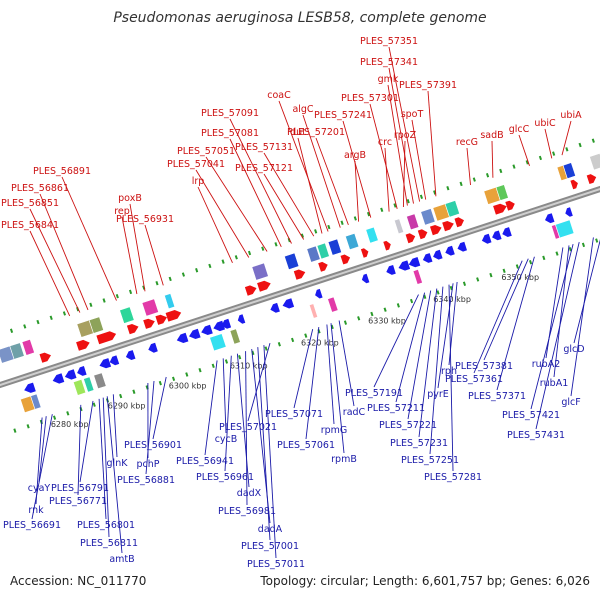 The width and height of the screenshot is (600, 600). Describe the element at coordinates (109, 543) in the screenshot. I see `reverse-gene-label: PLES_56811` at that location.